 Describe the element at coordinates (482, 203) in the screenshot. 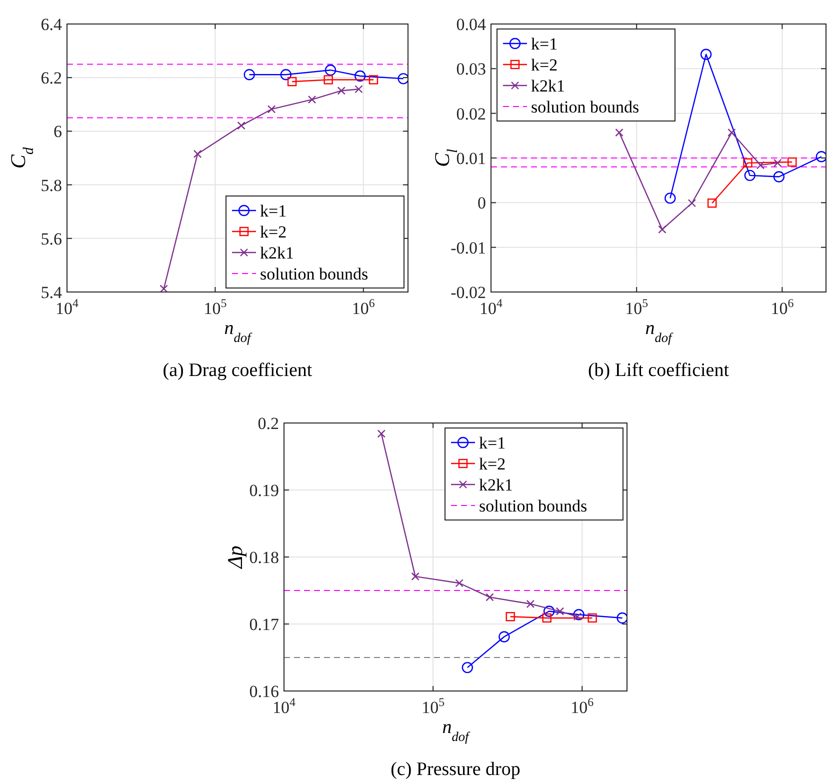

I see `y-tick-label: 0` at that location.